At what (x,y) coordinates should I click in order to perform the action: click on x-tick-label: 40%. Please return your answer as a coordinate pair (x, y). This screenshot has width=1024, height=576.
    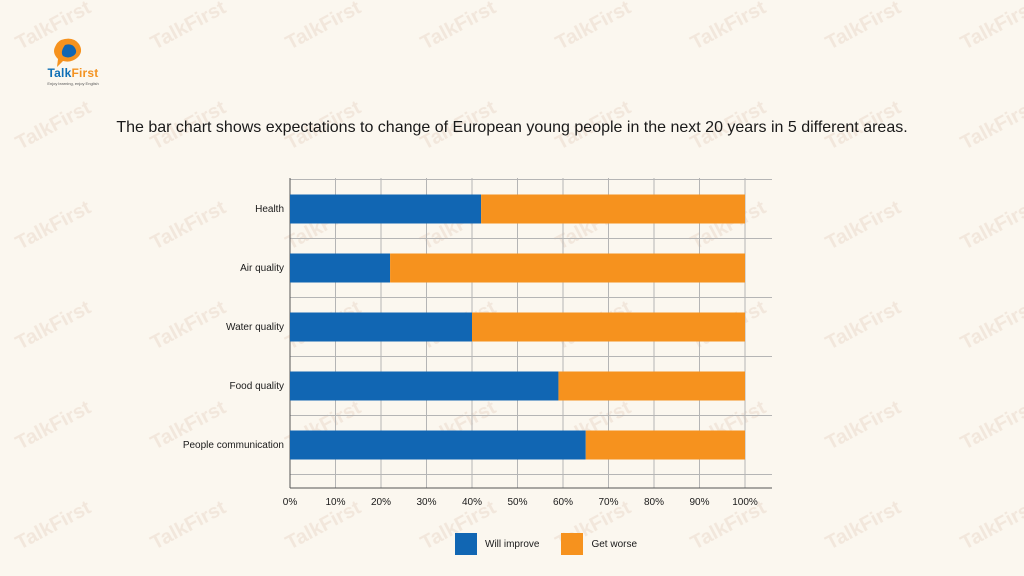
    Looking at the image, I should click on (472, 502).